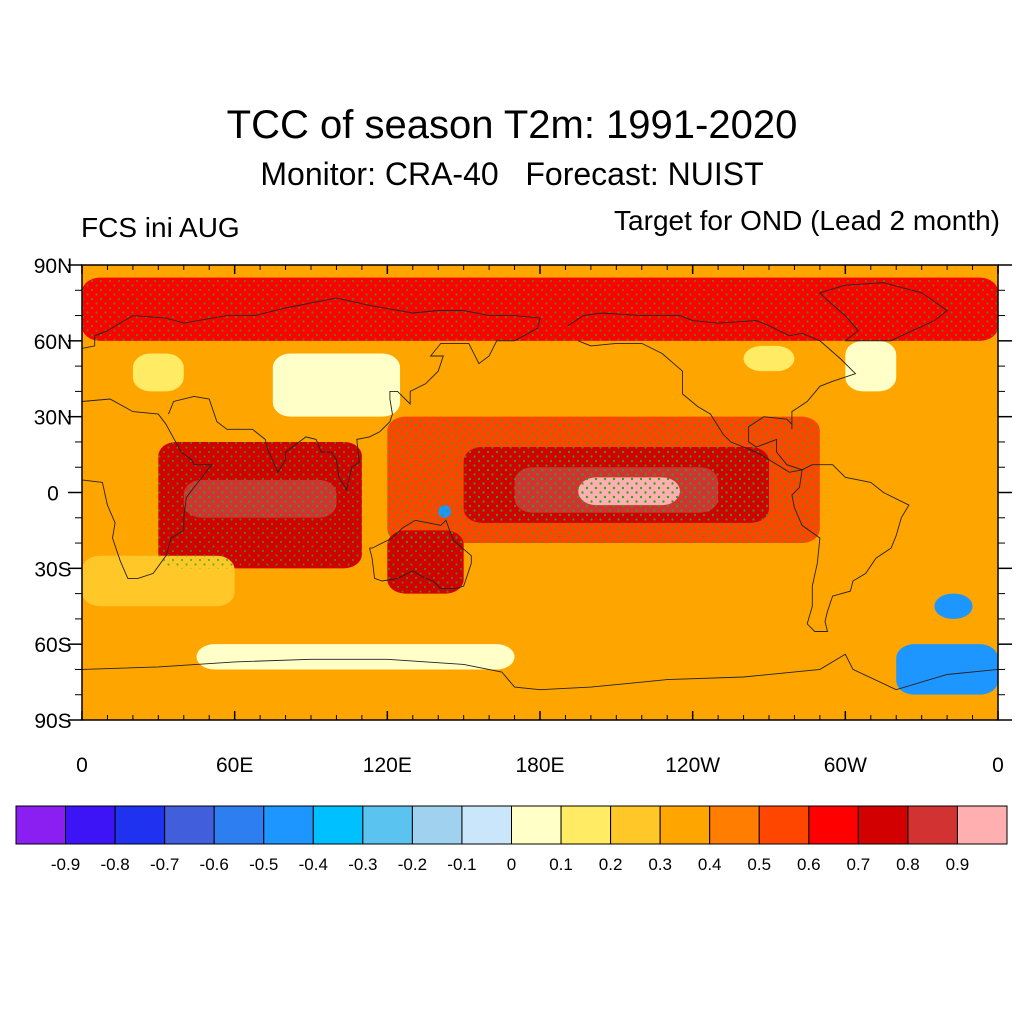  What do you see at coordinates (512, 174) in the screenshot?
I see `chart-subtitle: Monitor: CRA-40 Forecast: NUIST` at bounding box center [512, 174].